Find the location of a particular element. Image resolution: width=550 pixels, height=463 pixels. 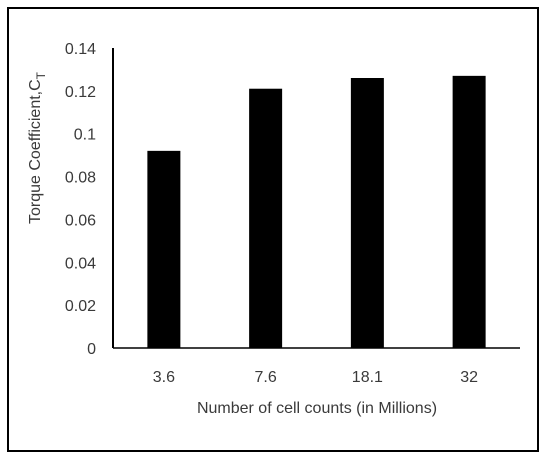

y-axis-title-main: Torque Coefficient,C is located at coordinates (35, 151).